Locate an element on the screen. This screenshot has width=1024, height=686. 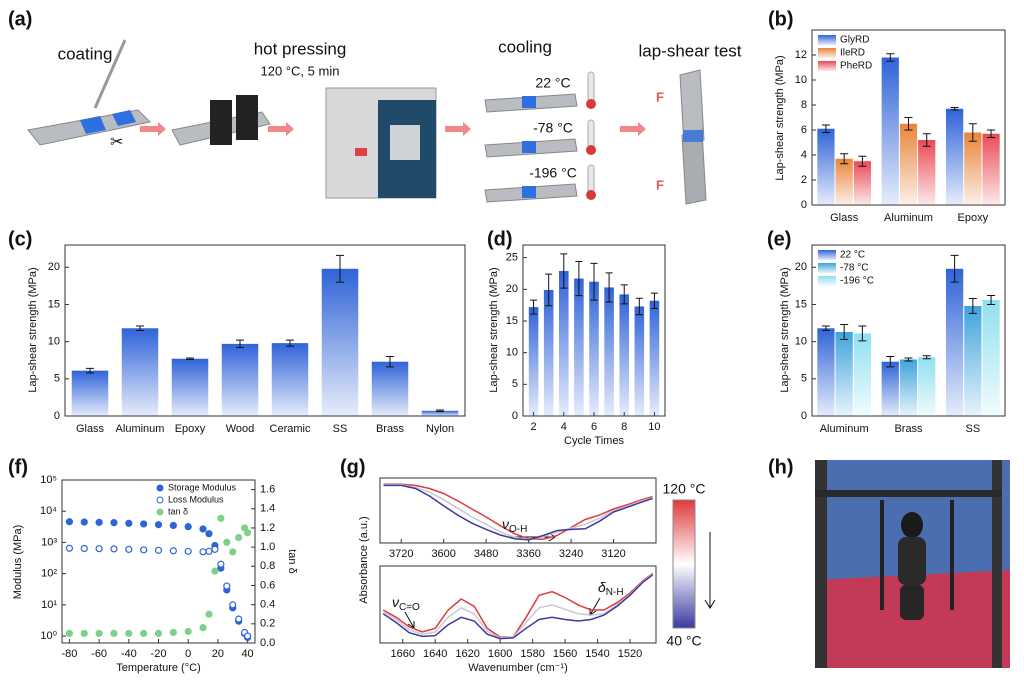
x-tick-label: 1660 is located at coordinates (402, 654).